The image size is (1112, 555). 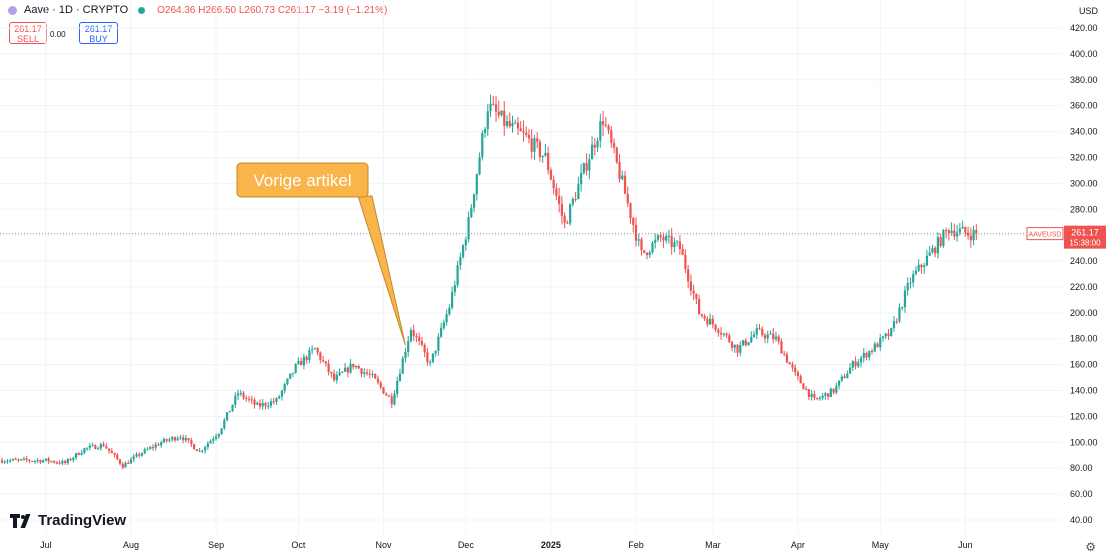 I want to click on x-tick-label: Aug, so click(x=131, y=545).